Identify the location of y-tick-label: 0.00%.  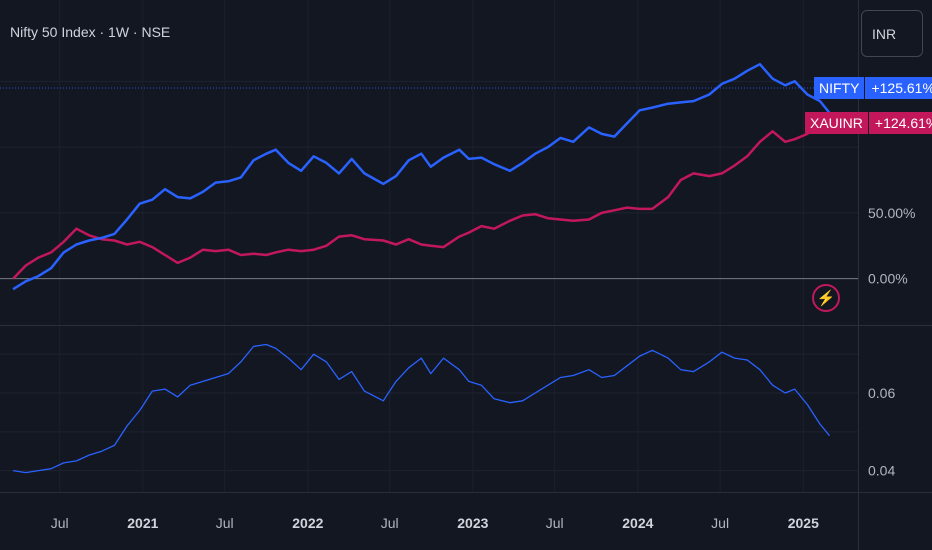
(888, 279).